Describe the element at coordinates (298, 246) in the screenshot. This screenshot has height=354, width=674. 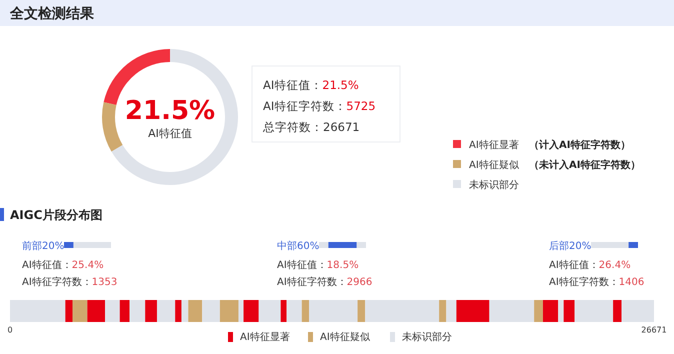
I see `text: 中部60%` at that location.